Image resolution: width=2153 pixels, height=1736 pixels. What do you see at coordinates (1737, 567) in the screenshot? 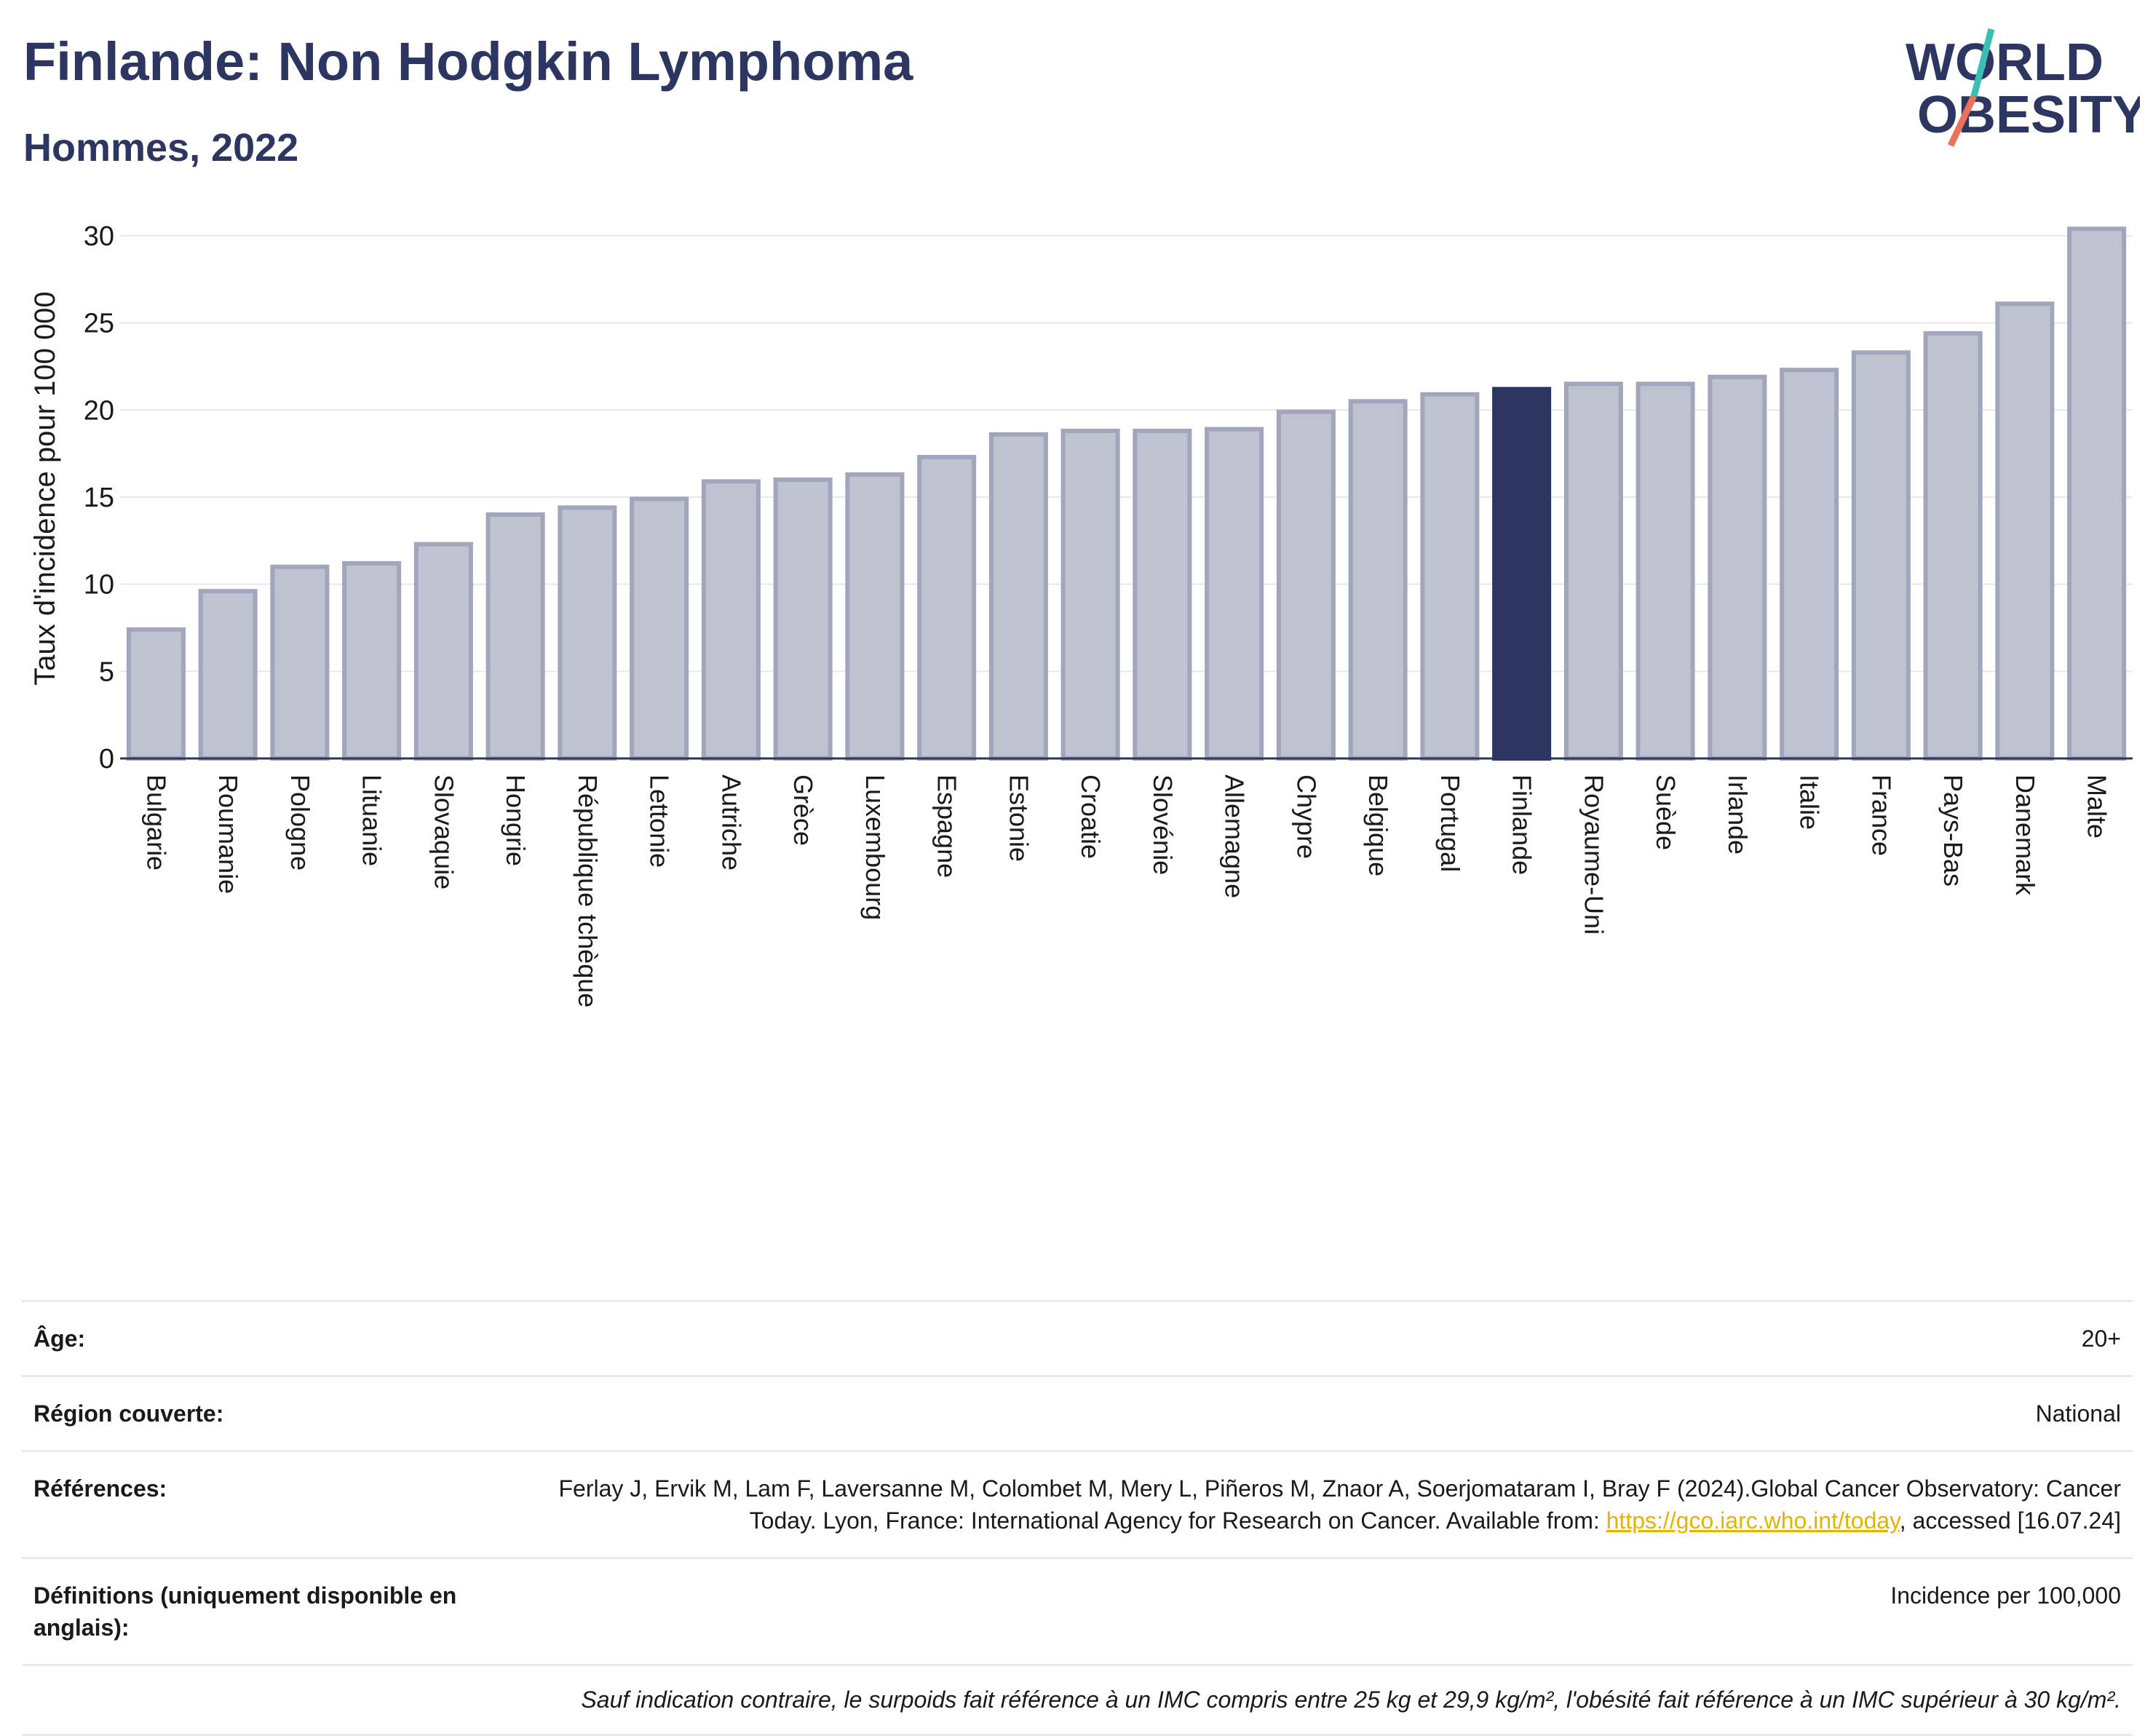
I see `bar-irlande` at bounding box center [1737, 567].